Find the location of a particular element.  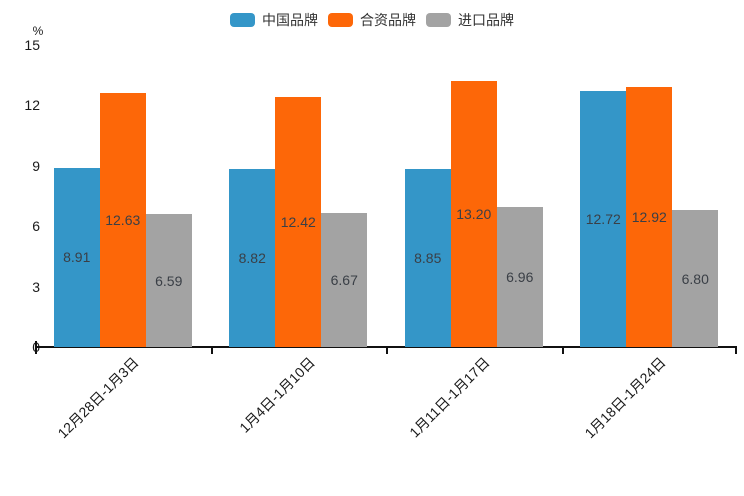

bar-value-label: 6.67 is located at coordinates (344, 279).